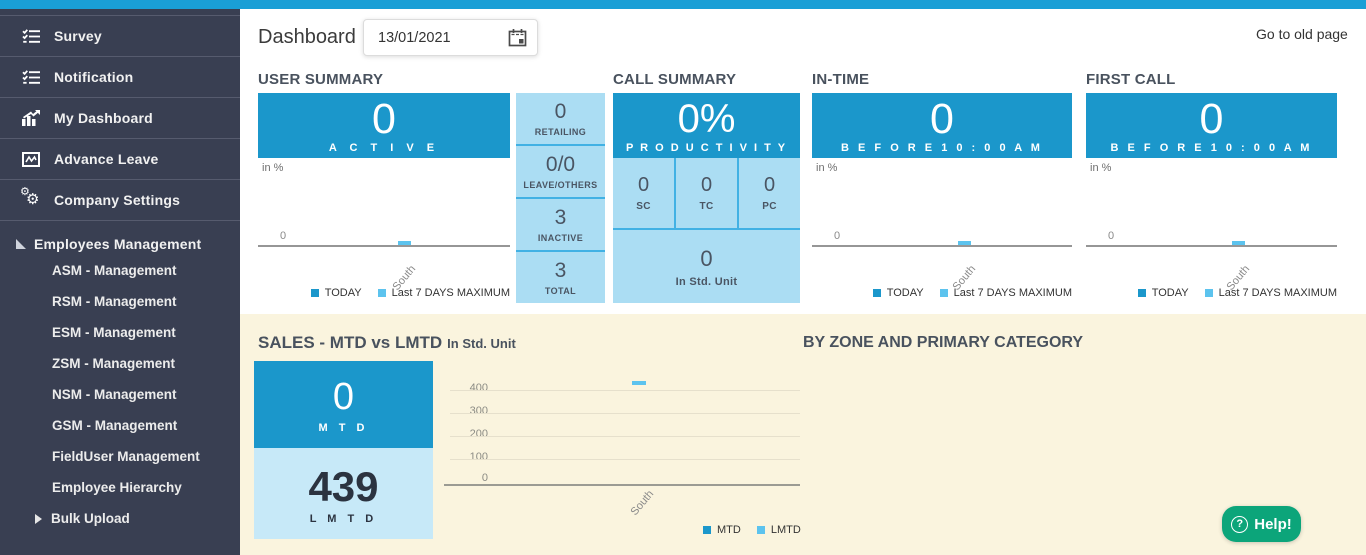 This screenshot has width=1366, height=555. I want to click on stat-leave-others: 0/0 LEAVE/OTHERS, so click(560, 170).